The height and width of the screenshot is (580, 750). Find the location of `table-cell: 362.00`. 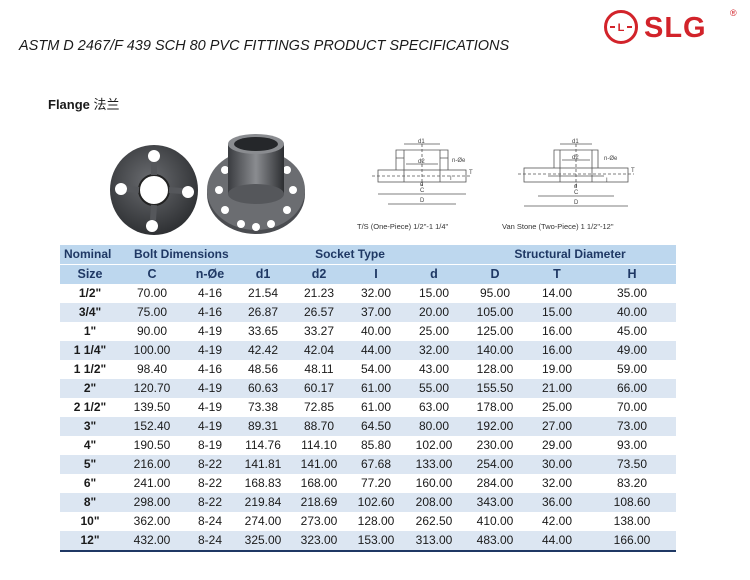

table-cell: 362.00 is located at coordinates (152, 521).